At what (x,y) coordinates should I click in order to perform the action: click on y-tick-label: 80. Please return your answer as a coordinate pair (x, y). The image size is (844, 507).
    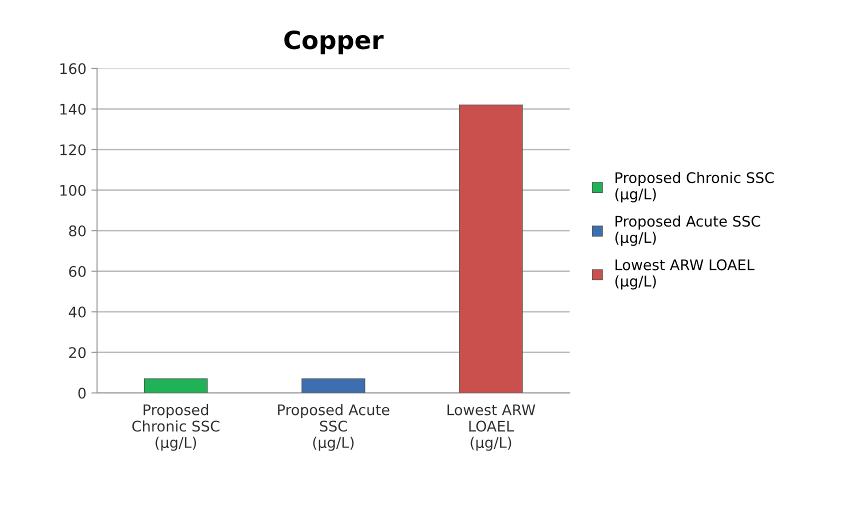
    Looking at the image, I should click on (77, 230).